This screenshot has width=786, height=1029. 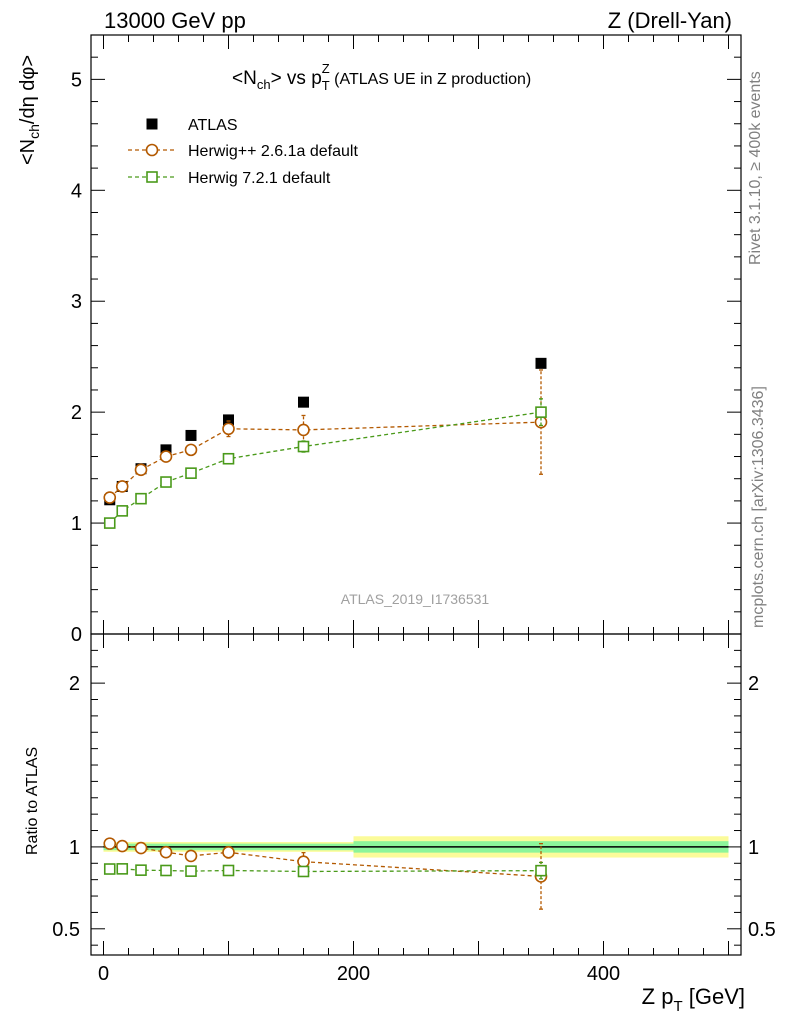 What do you see at coordinates (76, 524) in the screenshot?
I see `main-y-tick-label-1: 1` at bounding box center [76, 524].